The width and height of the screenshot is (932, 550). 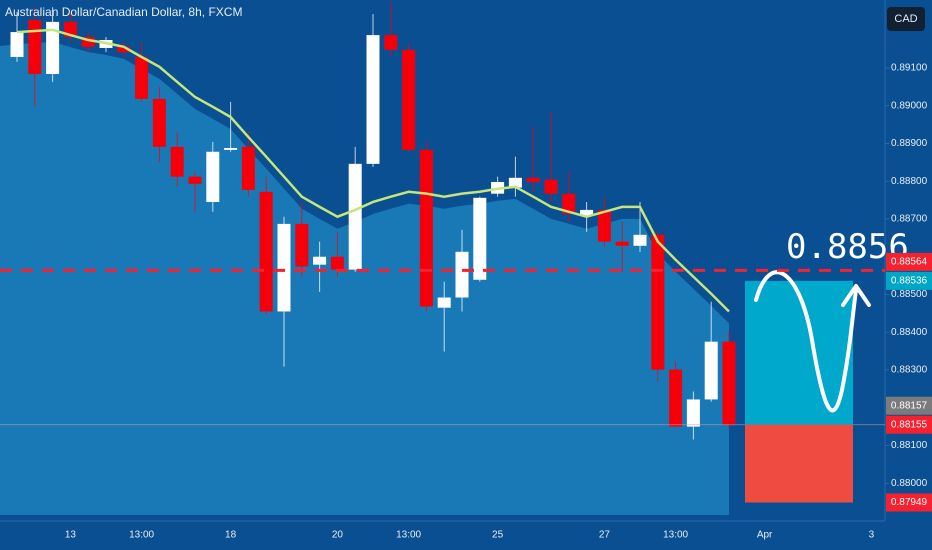 What do you see at coordinates (909, 68) in the screenshot?
I see `y-tick-label: 0.89100` at bounding box center [909, 68].